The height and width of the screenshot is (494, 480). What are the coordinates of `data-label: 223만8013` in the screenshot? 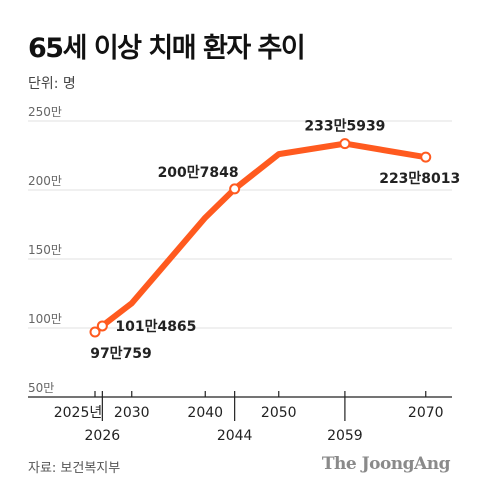 It's located at (419, 179).